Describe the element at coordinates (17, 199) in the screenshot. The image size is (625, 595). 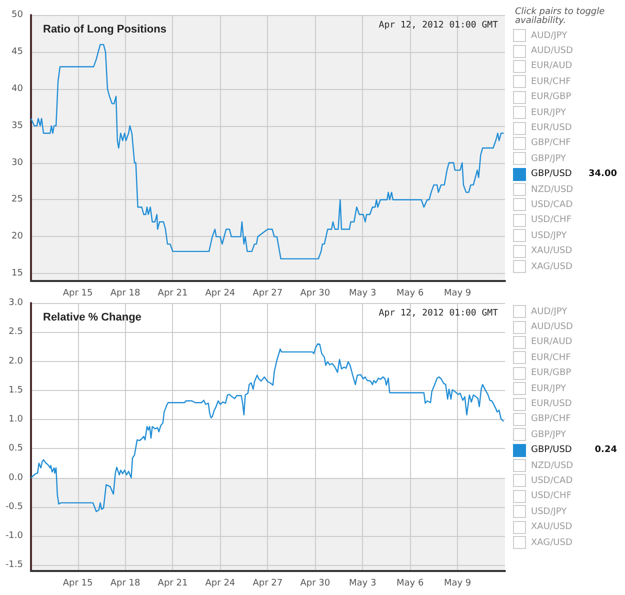
I see `y-tick-label: 25` at that location.